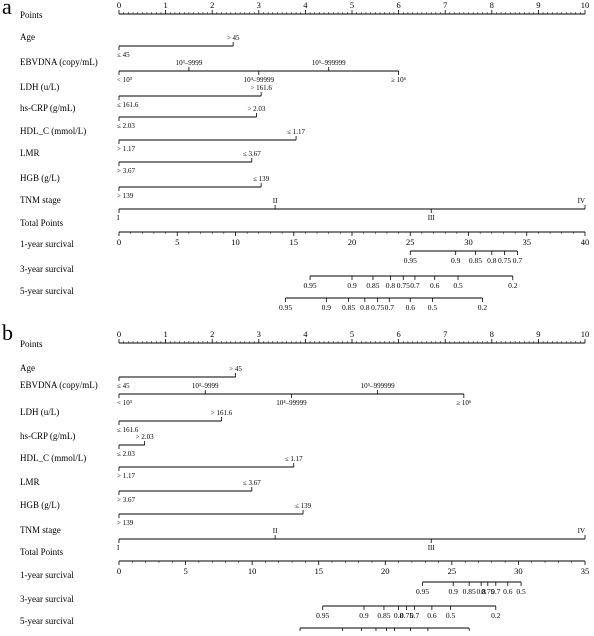  Describe the element at coordinates (235, 369) in the screenshot. I see `variable-level-label: > 45` at that location.